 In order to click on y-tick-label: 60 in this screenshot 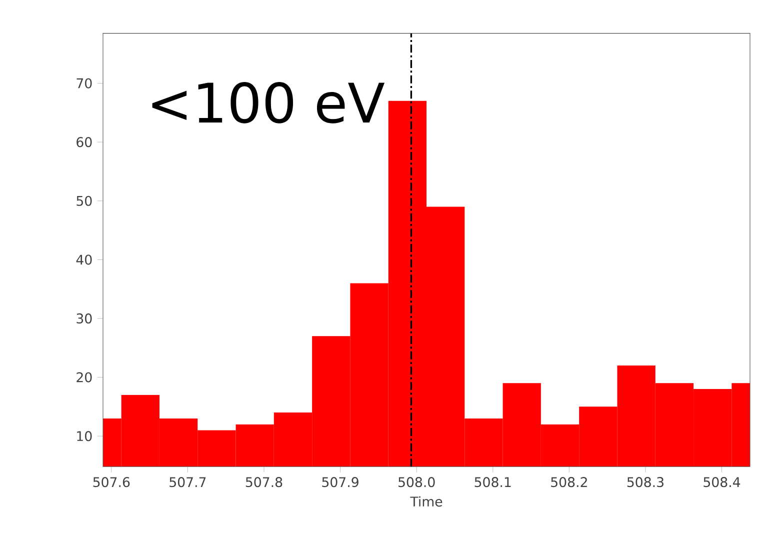, I will do `click(84, 142)`.